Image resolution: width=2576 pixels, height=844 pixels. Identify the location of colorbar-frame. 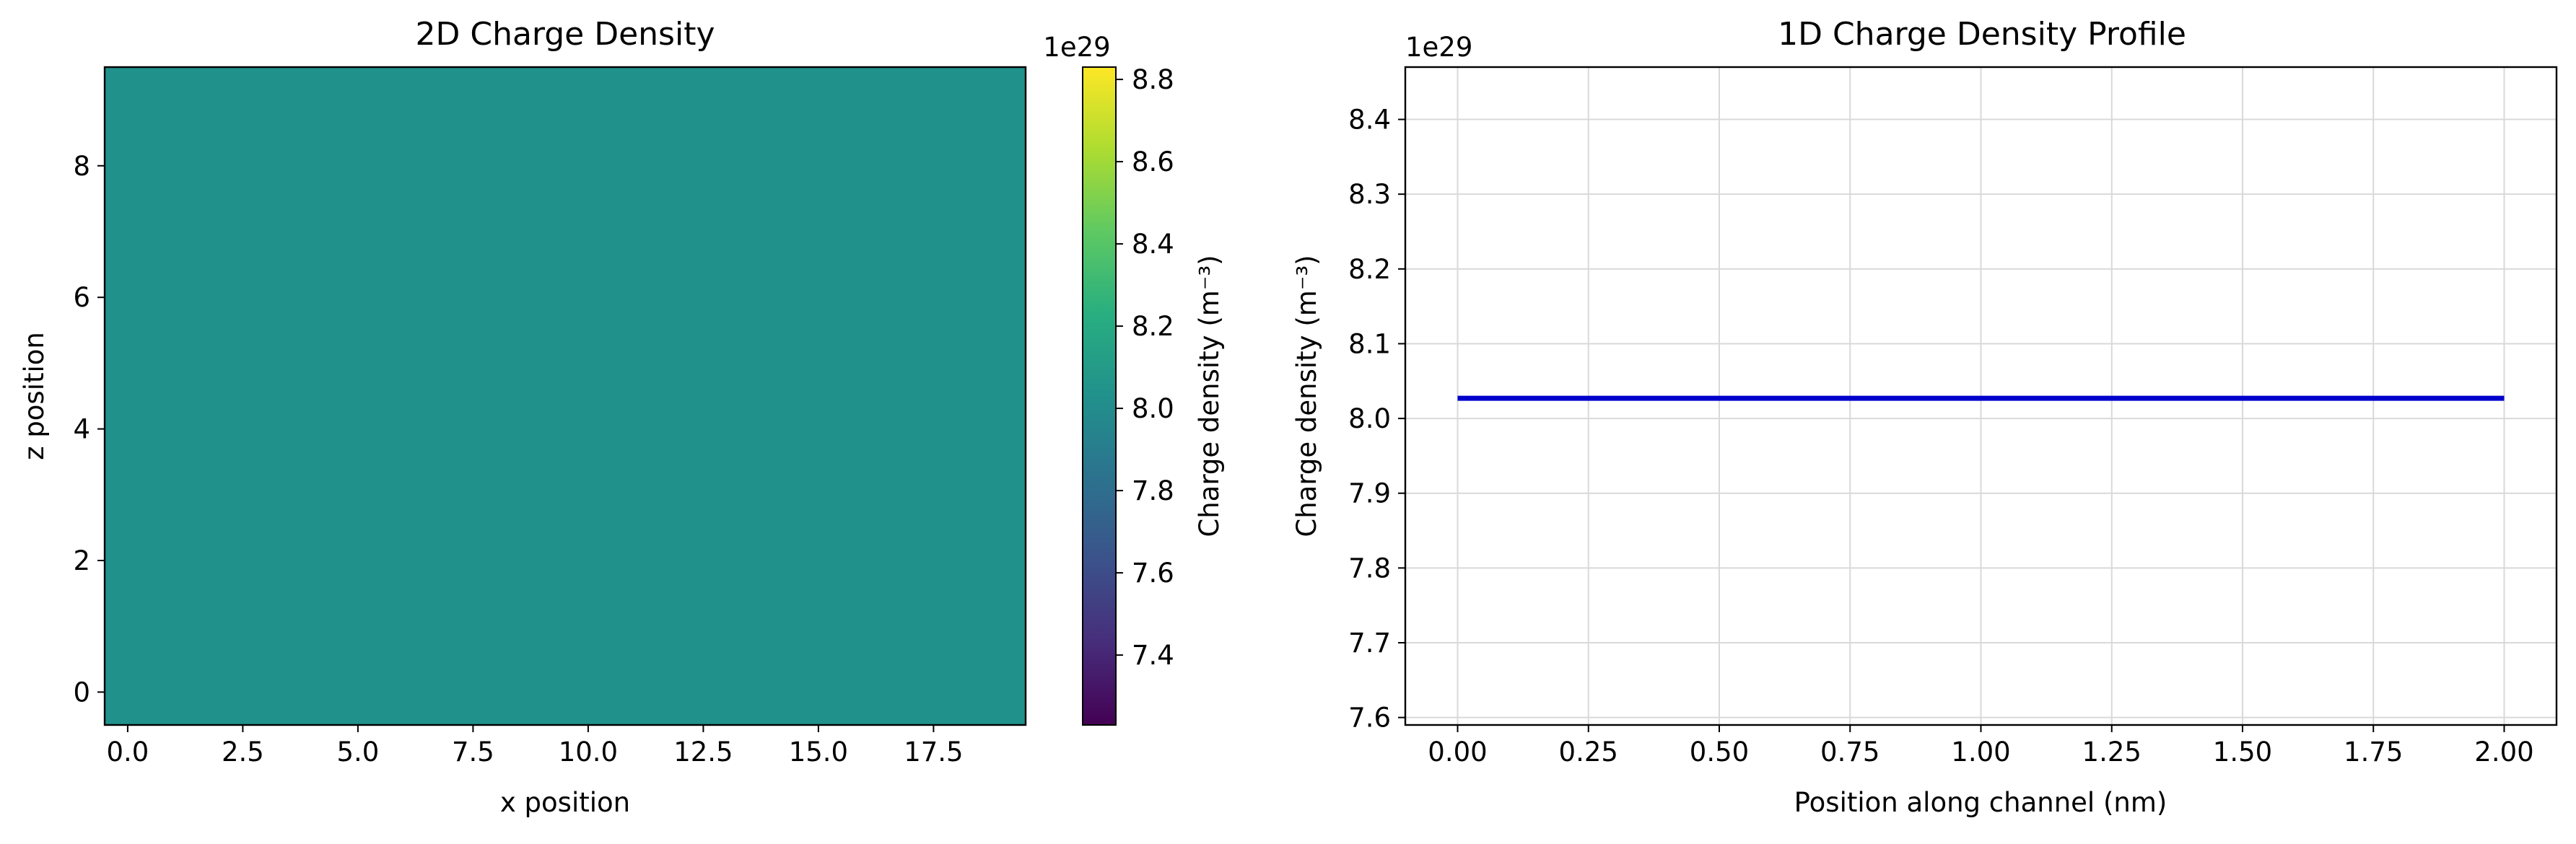
(1099, 396).